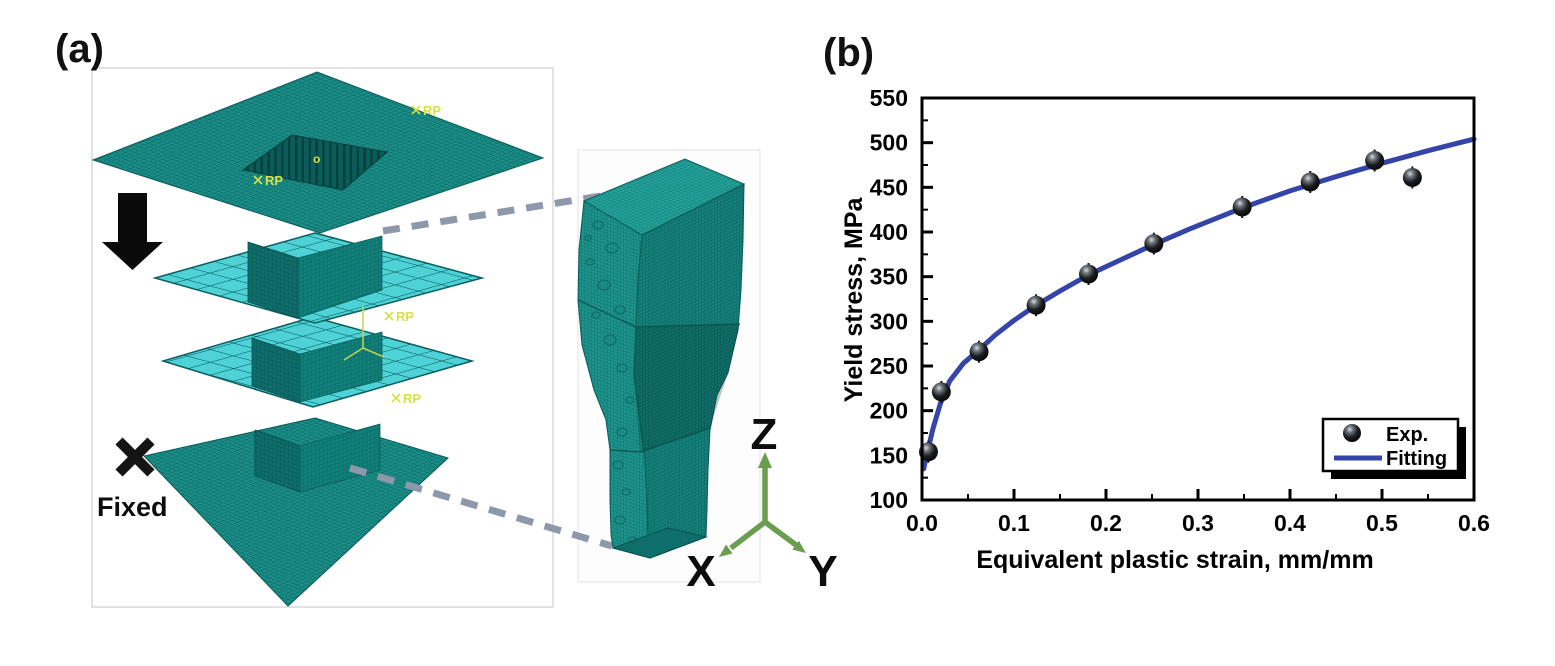 This screenshot has width=1555, height=666. Describe the element at coordinates (764, 434) in the screenshot. I see `z-axis-label: Z` at that location.